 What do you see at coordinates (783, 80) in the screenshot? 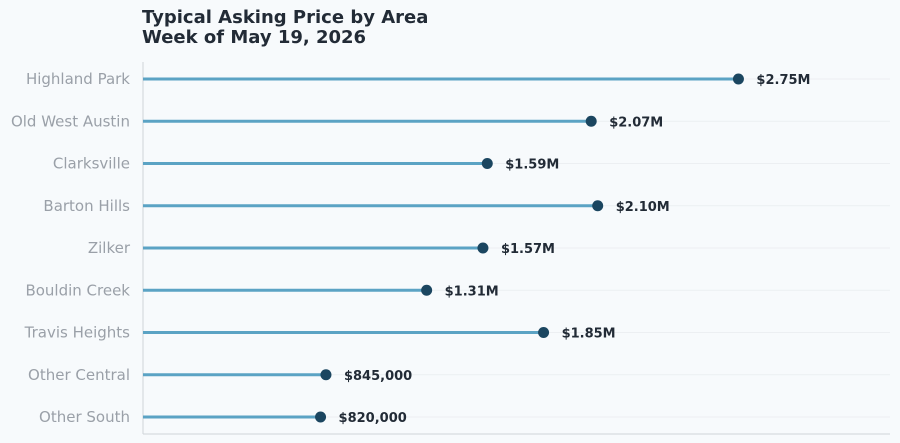
I see `value-label: $2.75M` at bounding box center [783, 80].